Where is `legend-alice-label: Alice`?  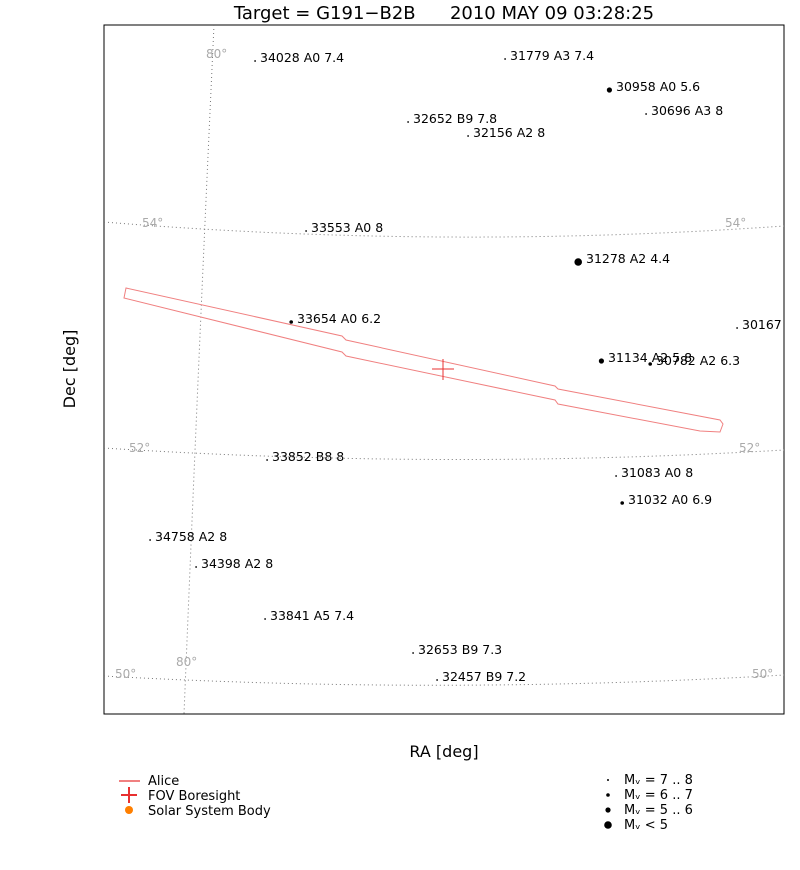 legend-alice-label: Alice is located at coordinates (163, 781).